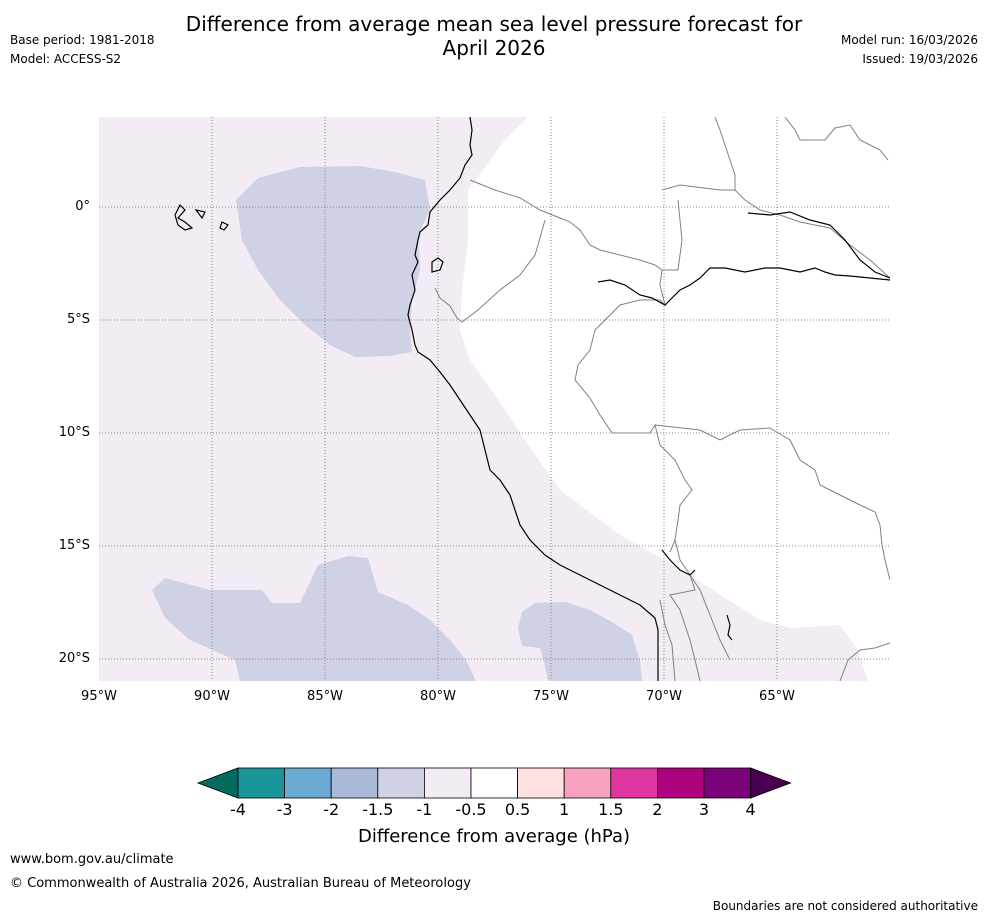 This screenshot has height=919, width=988. What do you see at coordinates (217, 783) in the screenshot?
I see `colorbar-under-arrow` at bounding box center [217, 783].